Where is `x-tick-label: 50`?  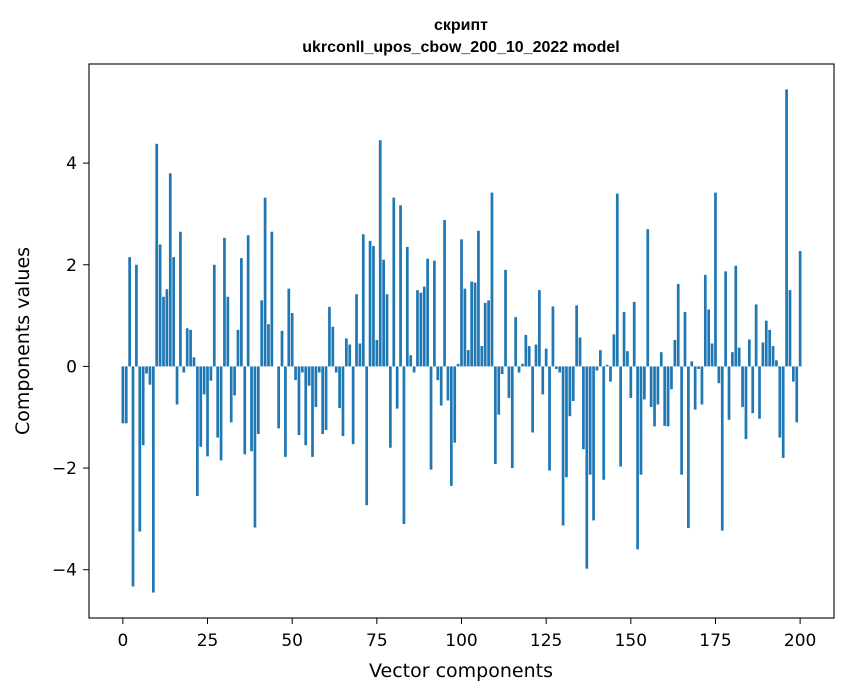
x-tick-label: 50 is located at coordinates (292, 641).